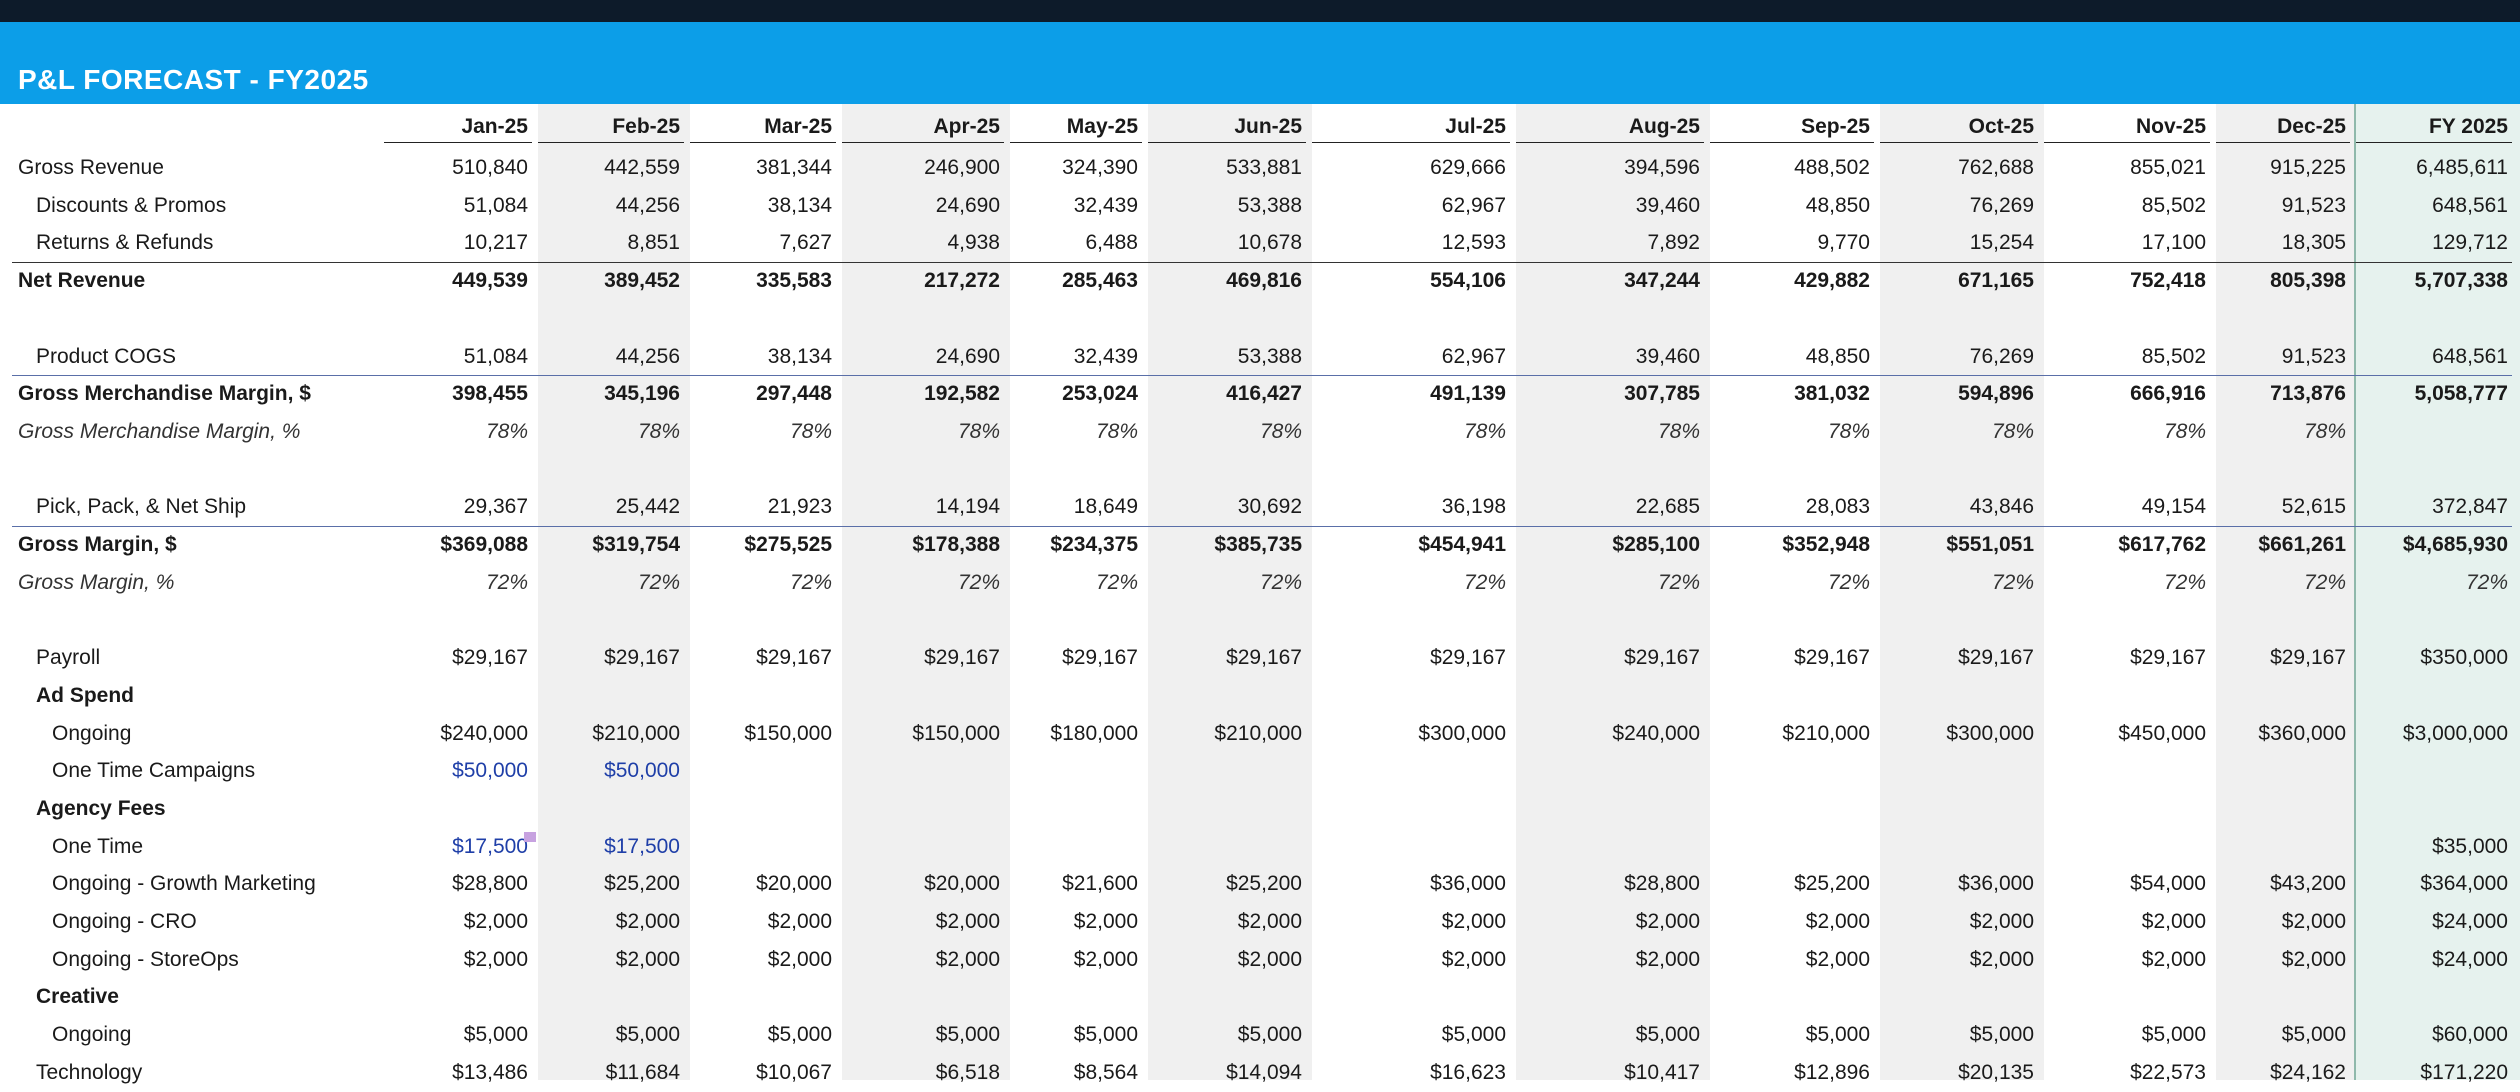  I want to click on value-cell: 533,881, so click(1264, 167).